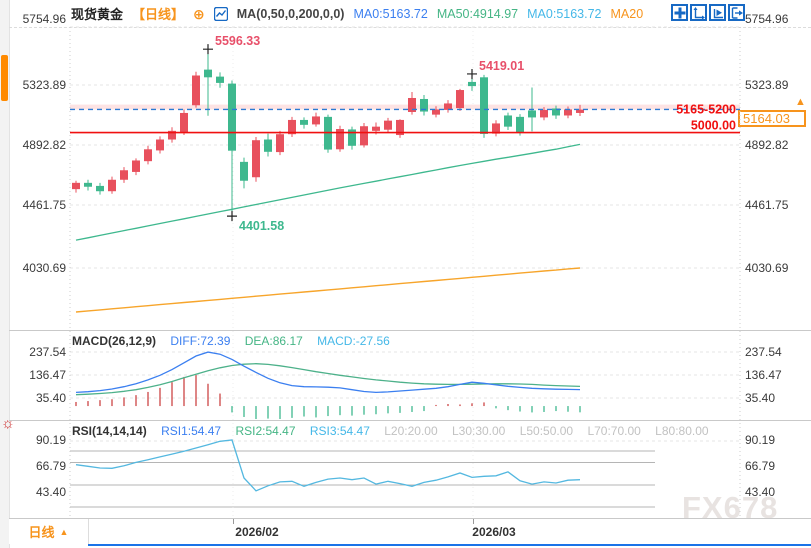 The width and height of the screenshot is (811, 548). Describe the element at coordinates (730, 507) in the screenshot. I see `watermark: FX678` at that location.